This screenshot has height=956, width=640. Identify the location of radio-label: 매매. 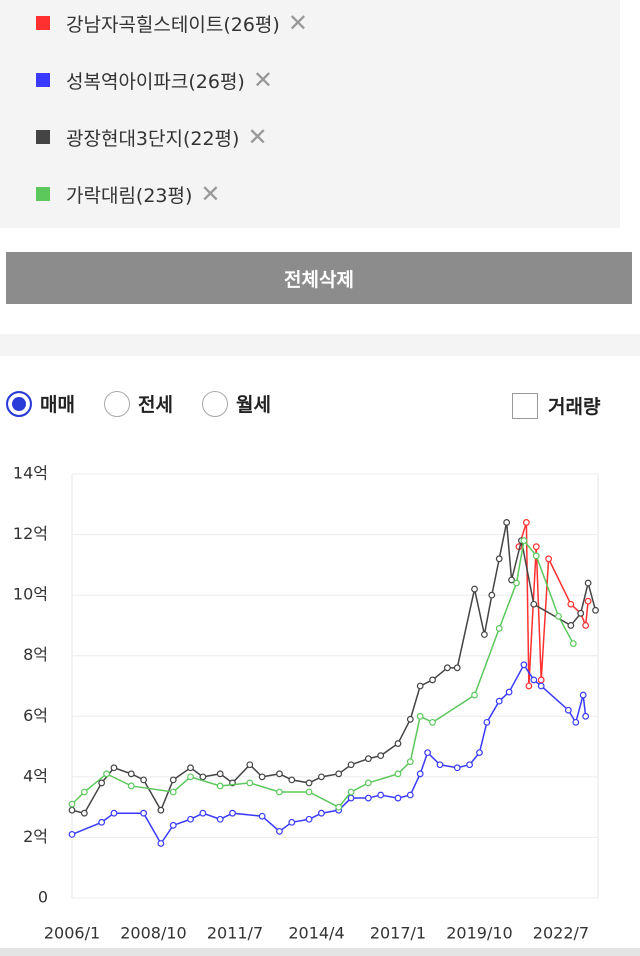
(57, 405).